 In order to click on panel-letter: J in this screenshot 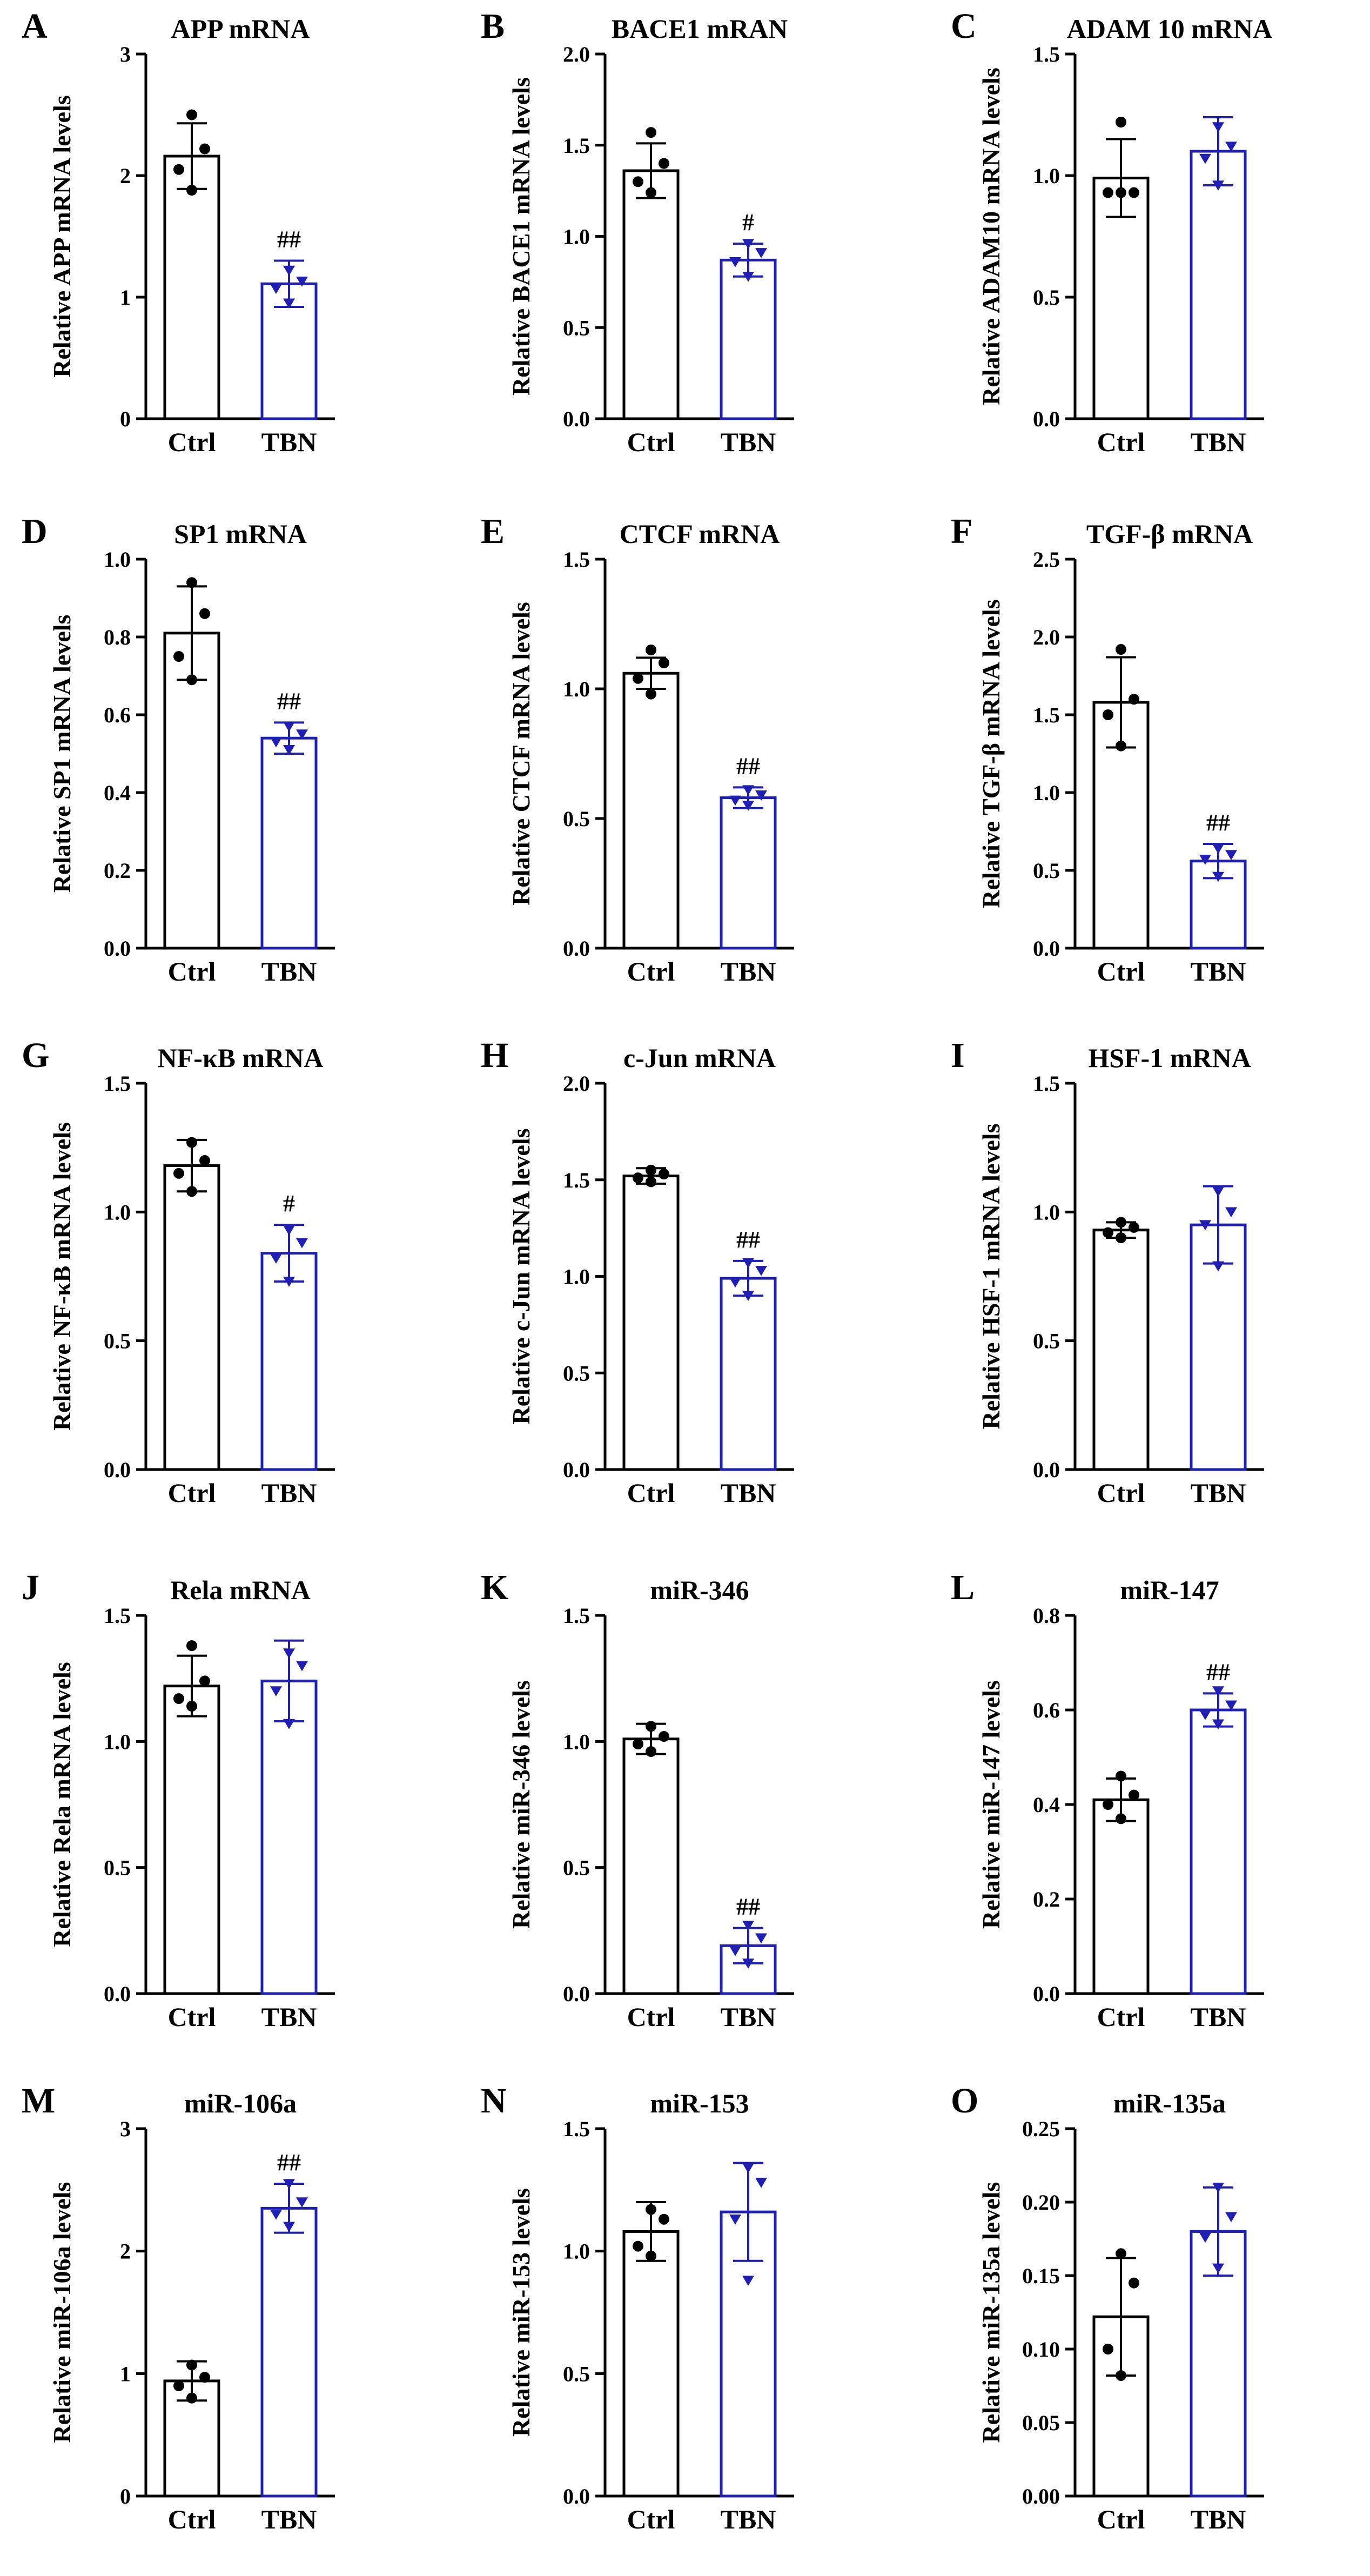, I will do `click(30, 1587)`.